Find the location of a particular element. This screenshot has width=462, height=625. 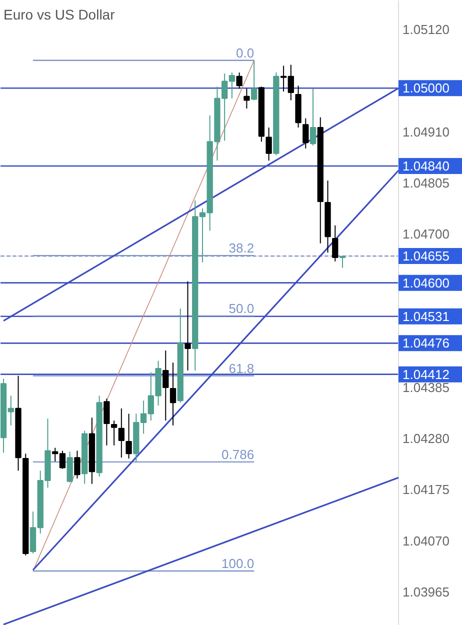

y-tick-label: 1.04385 is located at coordinates (426, 387).